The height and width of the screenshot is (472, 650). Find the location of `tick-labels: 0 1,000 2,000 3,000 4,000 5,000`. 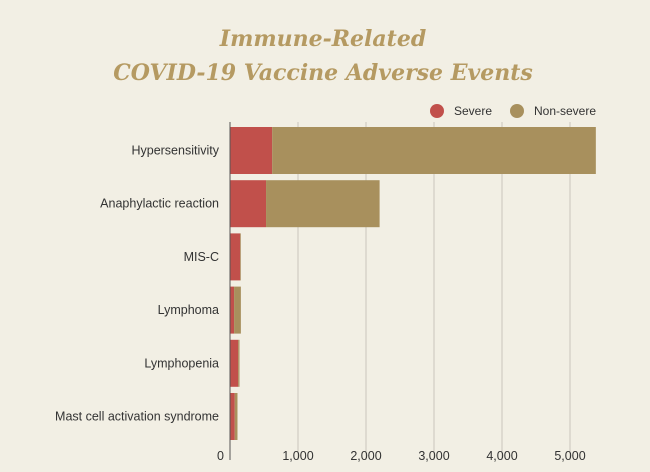

tick-labels: 0 1,000 2,000 3,000 4,000 5,000 is located at coordinates (401, 456).